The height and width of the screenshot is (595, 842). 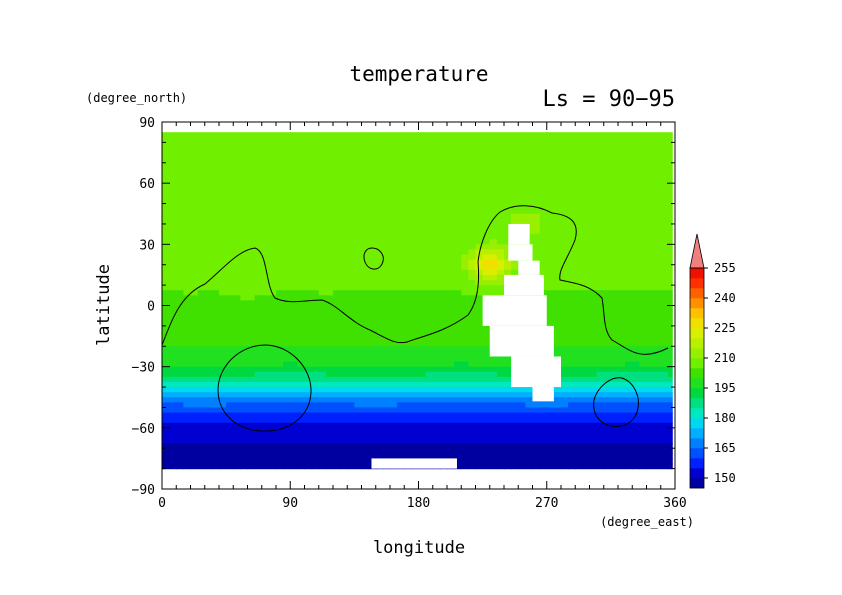 I want to click on colorbar-band, so click(x=697, y=413).